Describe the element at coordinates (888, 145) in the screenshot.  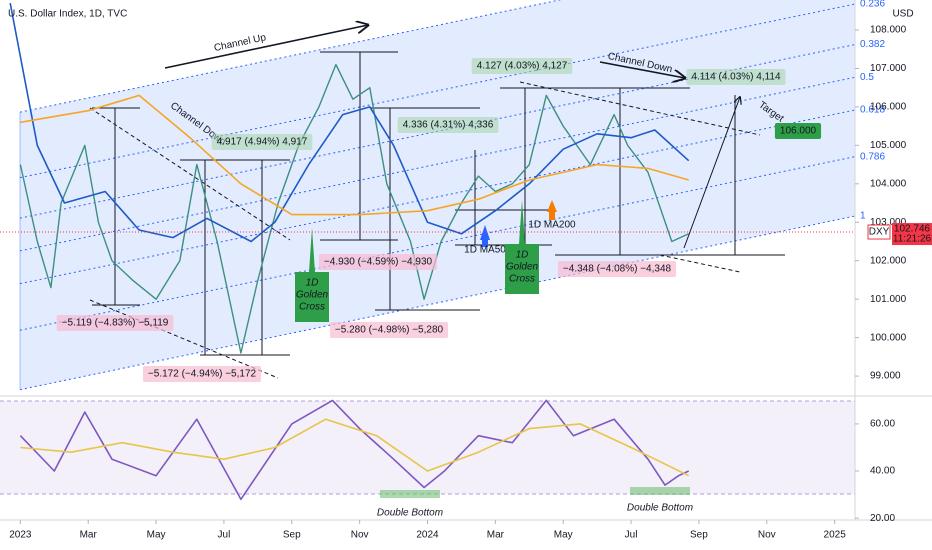
I see `y-tick-label: 105.000` at that location.